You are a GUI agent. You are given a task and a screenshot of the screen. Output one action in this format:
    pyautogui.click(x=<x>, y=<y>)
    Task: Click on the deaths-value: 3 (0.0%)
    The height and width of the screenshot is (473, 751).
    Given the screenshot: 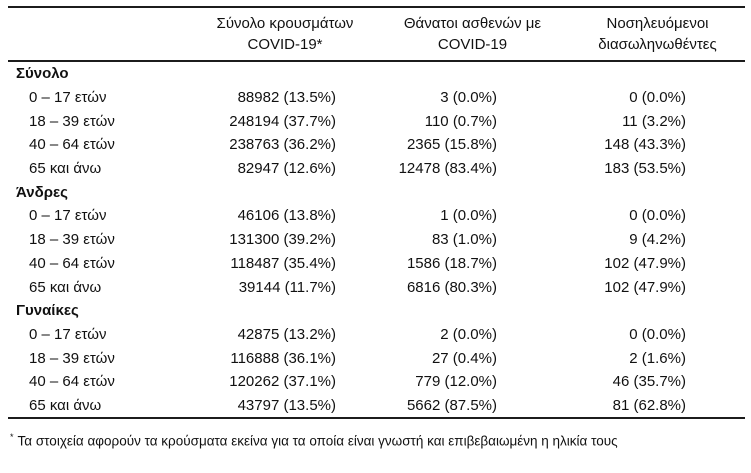 What is the action you would take?
    pyautogui.click(x=468, y=98)
    